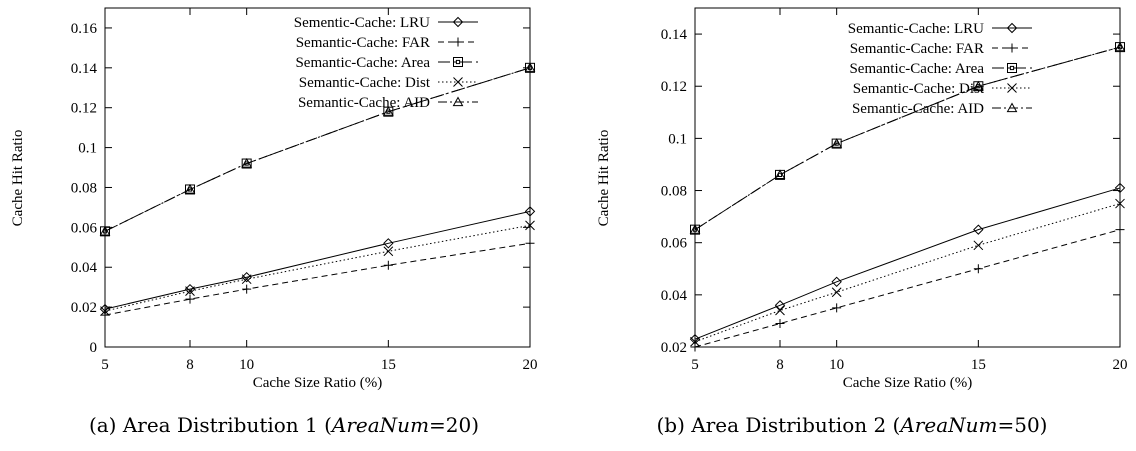 The height and width of the screenshot is (451, 1136). I want to click on y-tick-label-b-2: 0.06, so click(674, 244).